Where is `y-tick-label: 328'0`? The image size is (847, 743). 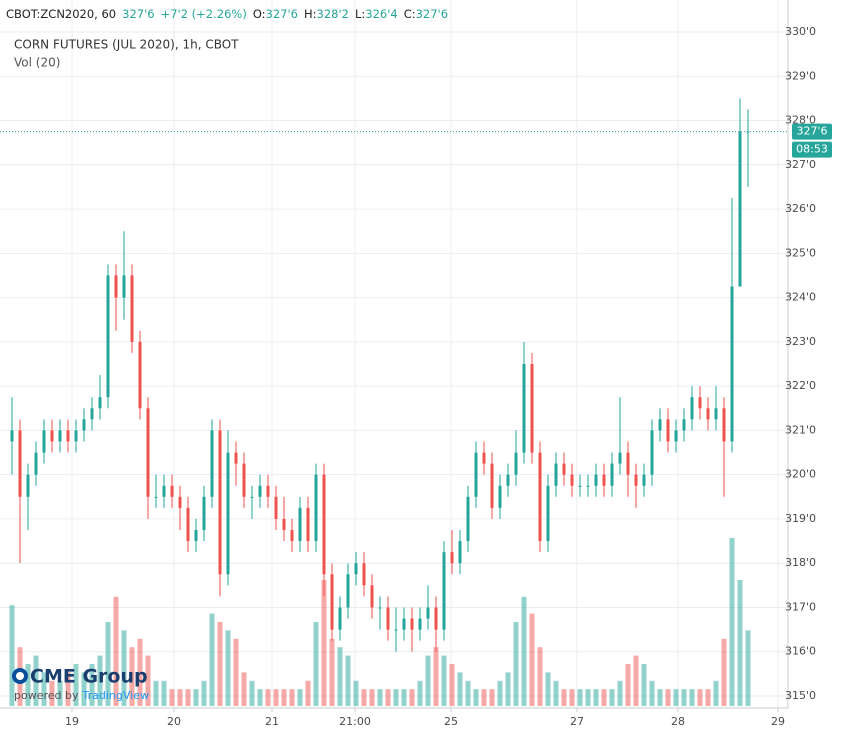 y-tick-label: 328'0 is located at coordinates (800, 120).